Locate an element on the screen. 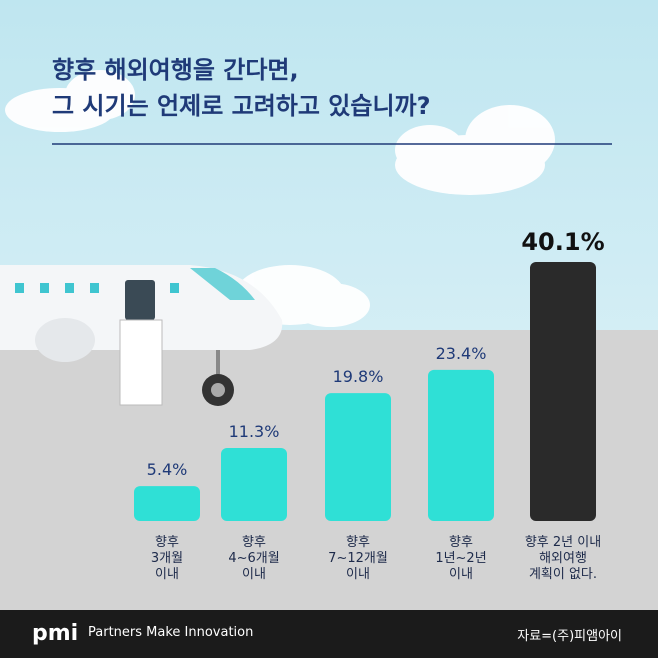  x-tick-label: 향후 4~6개월 이내 is located at coordinates (254, 558).